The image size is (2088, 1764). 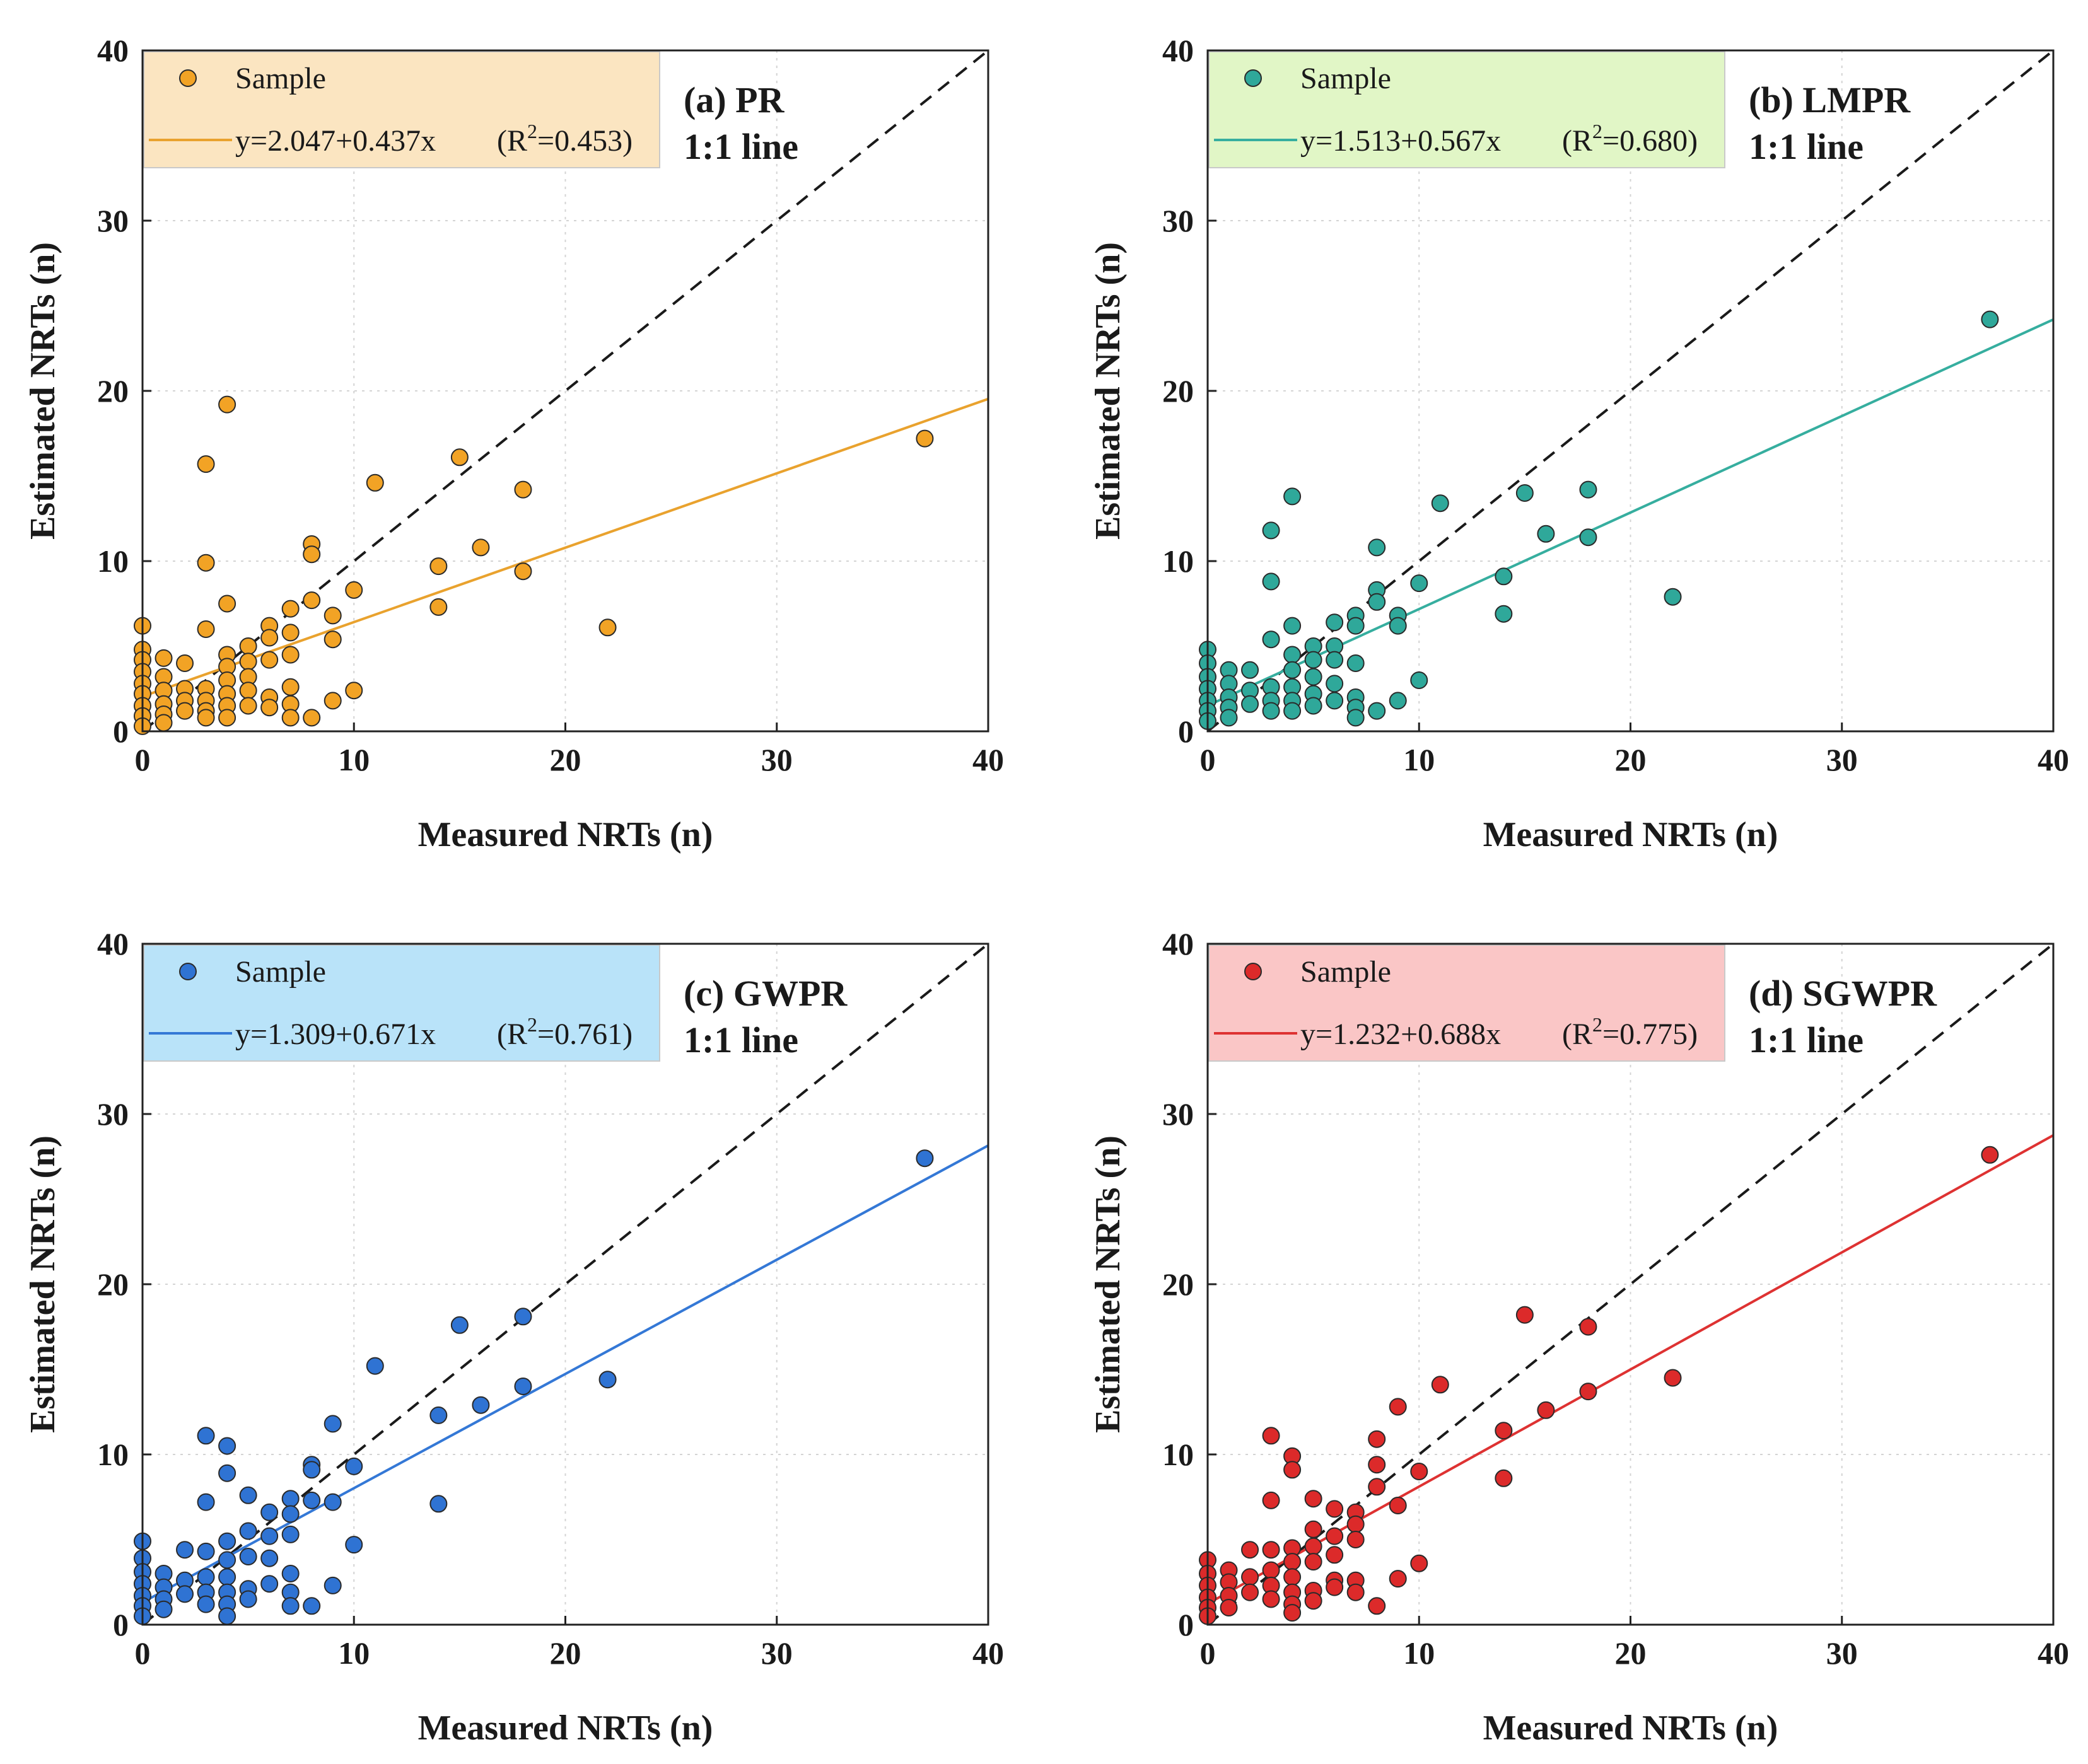 I want to click on y-tick-label: 30, so click(x=113, y=220).